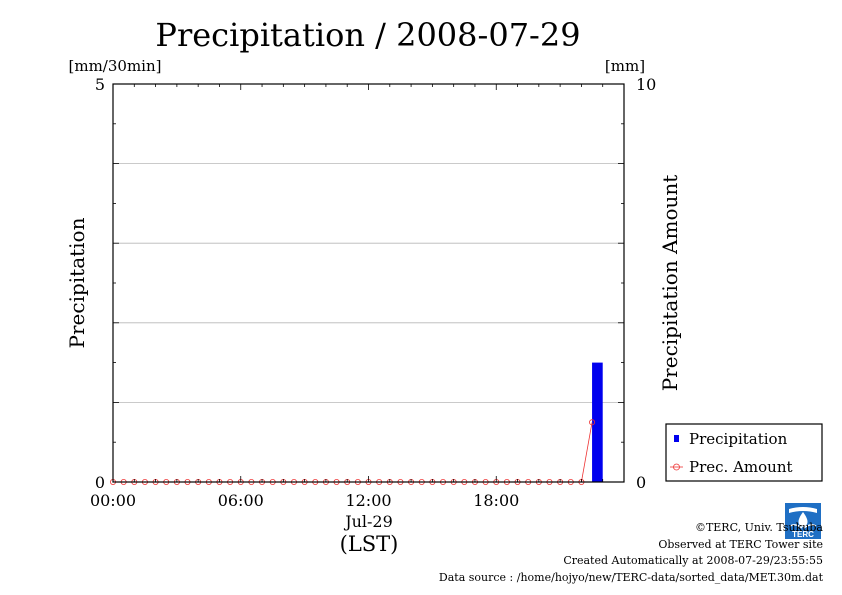 The image size is (842, 595). What do you see at coordinates (113, 500) in the screenshot?
I see `x-tick-label: 00:00` at bounding box center [113, 500].